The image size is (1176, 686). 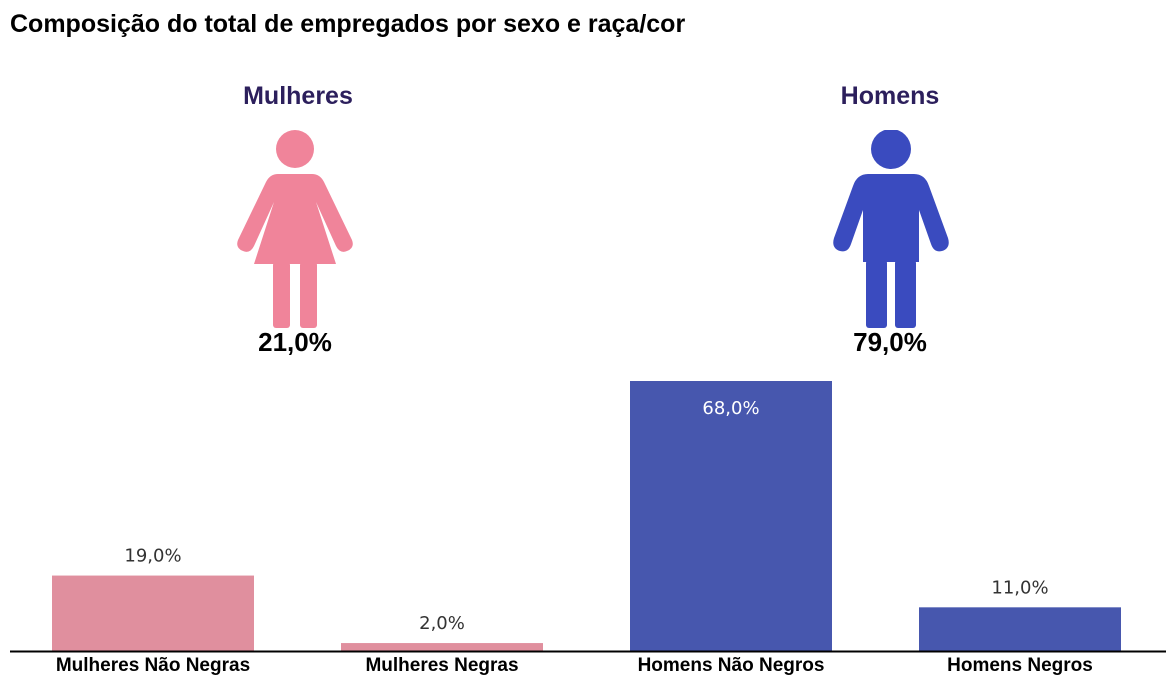 What do you see at coordinates (153, 665) in the screenshot?
I see `category-label-0: Mulheres Não Negras` at bounding box center [153, 665].